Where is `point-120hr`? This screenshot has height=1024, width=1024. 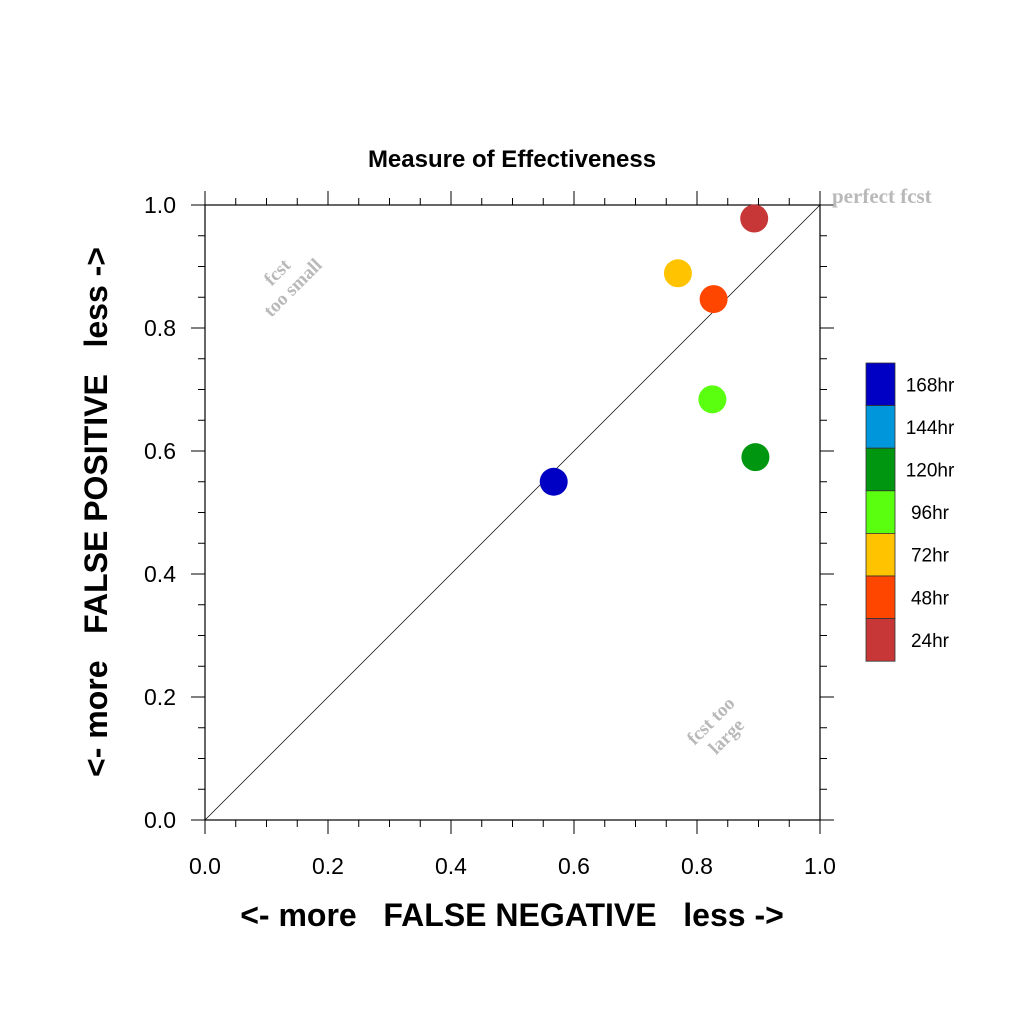
point-120hr is located at coordinates (755, 457).